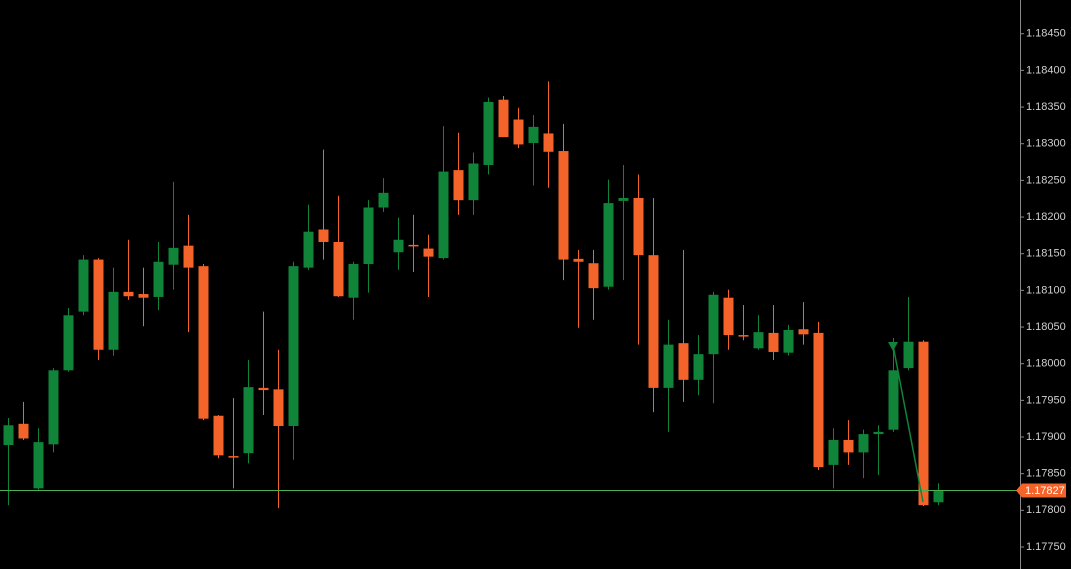 This screenshot has height=569, width=1071. Describe the element at coordinates (1046, 327) in the screenshot. I see `y-tick-label: 1.18050` at that location.